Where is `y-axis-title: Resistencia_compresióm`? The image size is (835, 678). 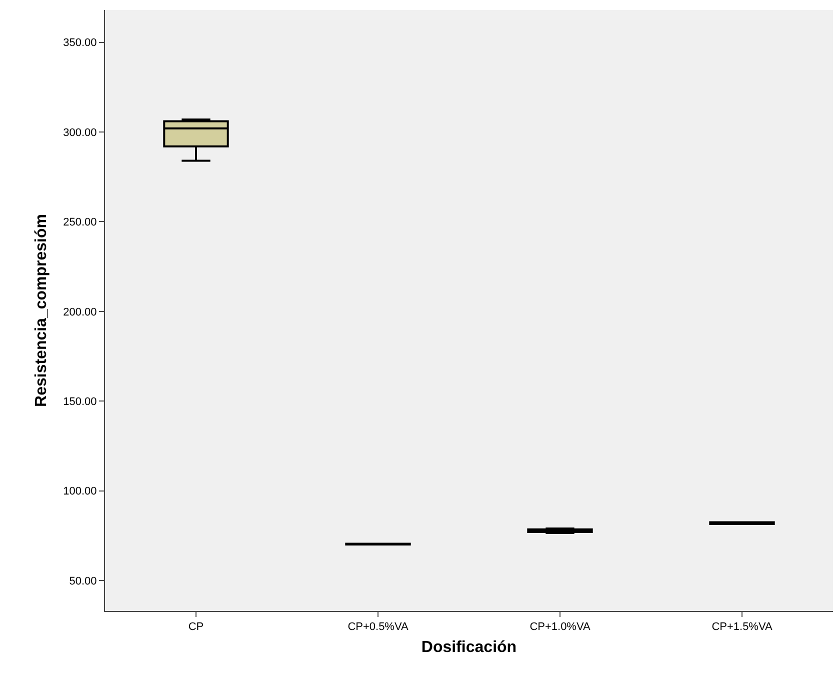
y-axis-title: Resistencia_compresióm is located at coordinates (41, 310).